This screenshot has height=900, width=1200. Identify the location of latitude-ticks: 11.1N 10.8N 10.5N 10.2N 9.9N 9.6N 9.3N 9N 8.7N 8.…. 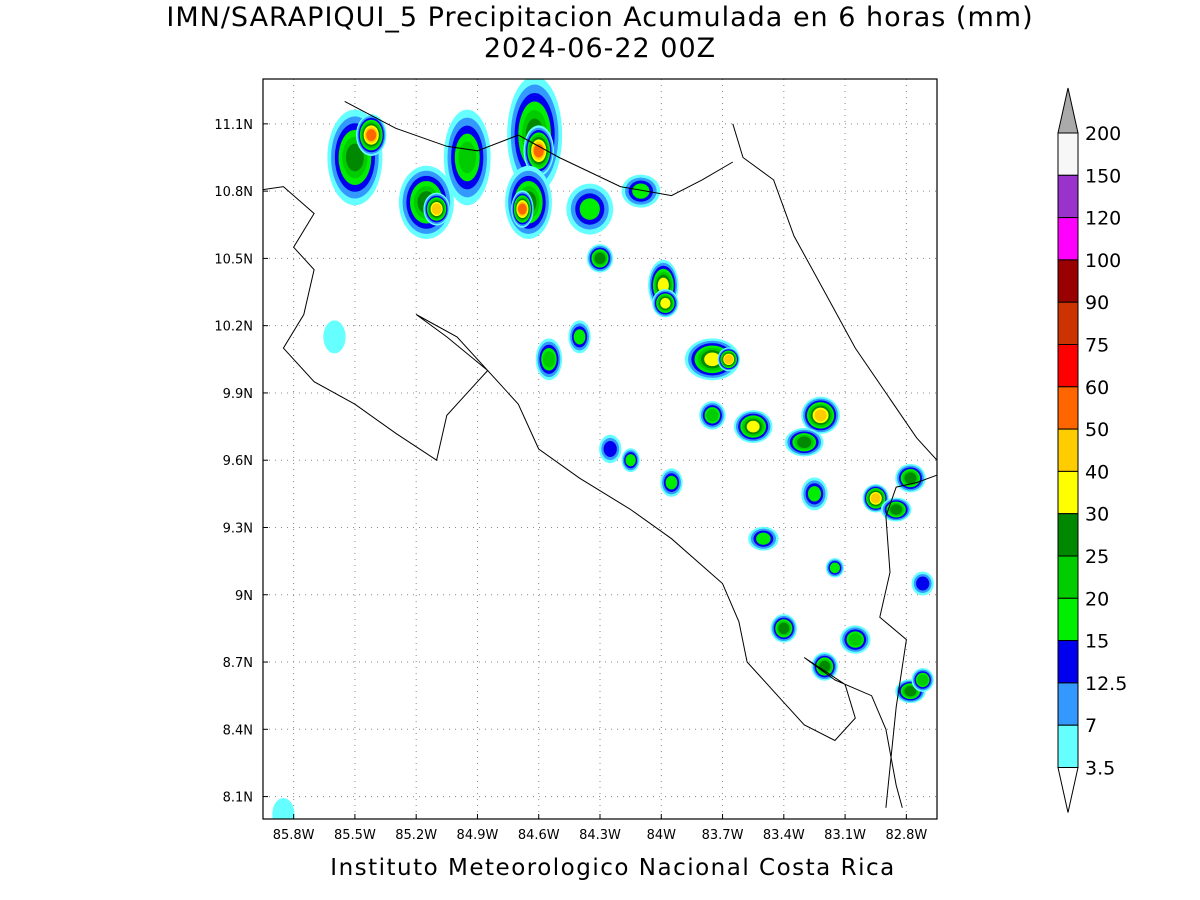
(241, 462).